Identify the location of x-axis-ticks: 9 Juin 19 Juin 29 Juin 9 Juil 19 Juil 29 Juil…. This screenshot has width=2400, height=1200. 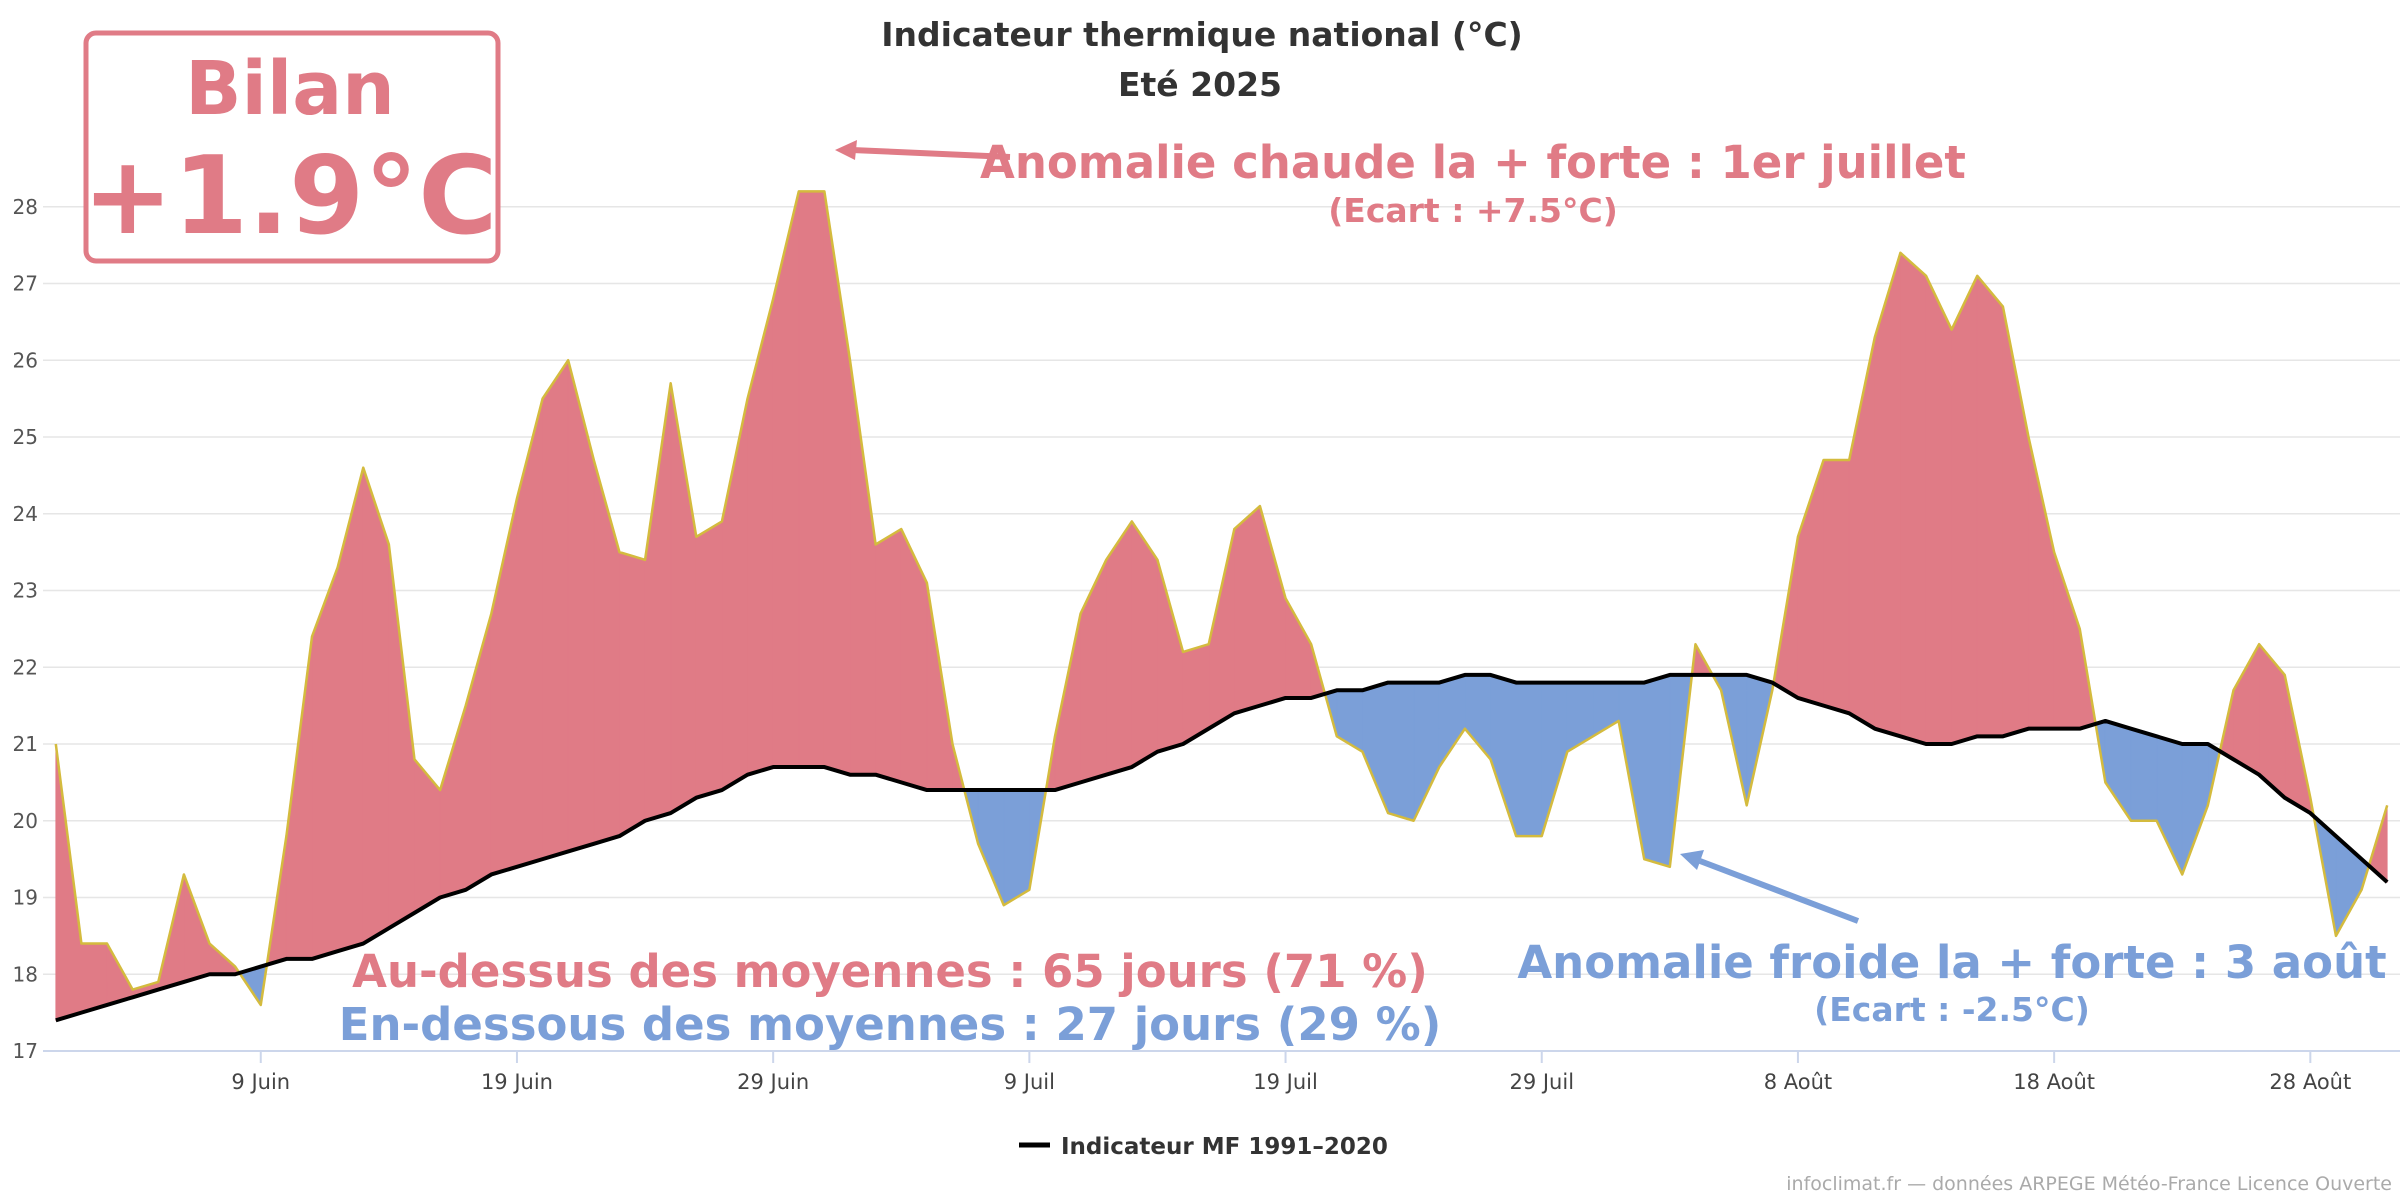
(1291, 1072).